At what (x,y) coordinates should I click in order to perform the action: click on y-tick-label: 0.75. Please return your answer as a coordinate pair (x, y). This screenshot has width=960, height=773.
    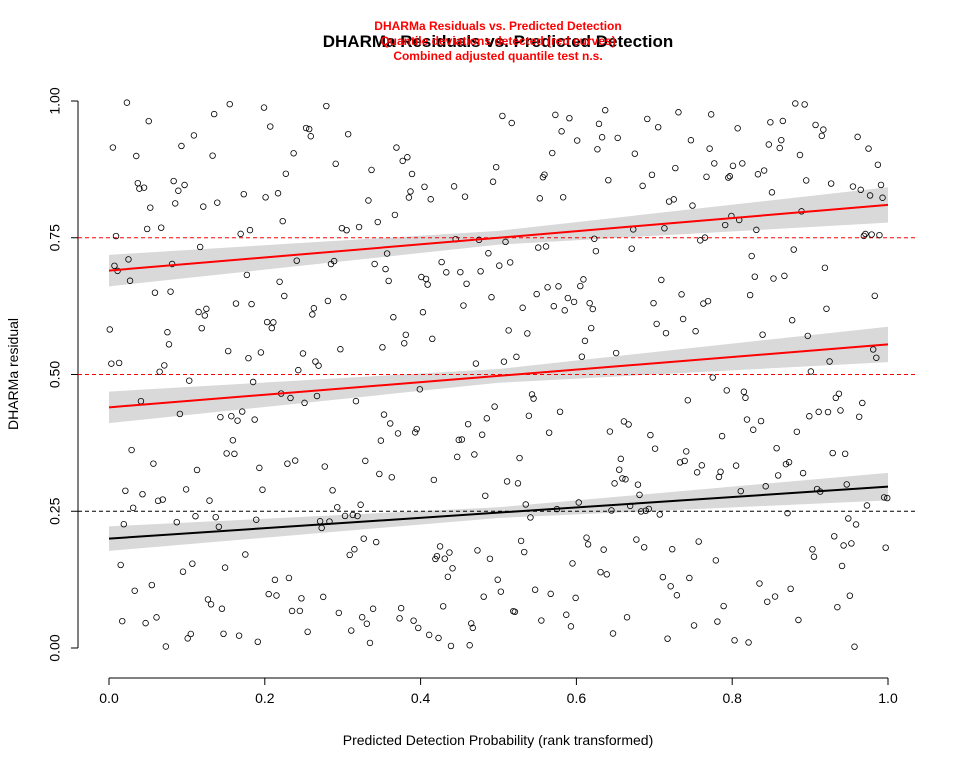
    Looking at the image, I should click on (55, 237).